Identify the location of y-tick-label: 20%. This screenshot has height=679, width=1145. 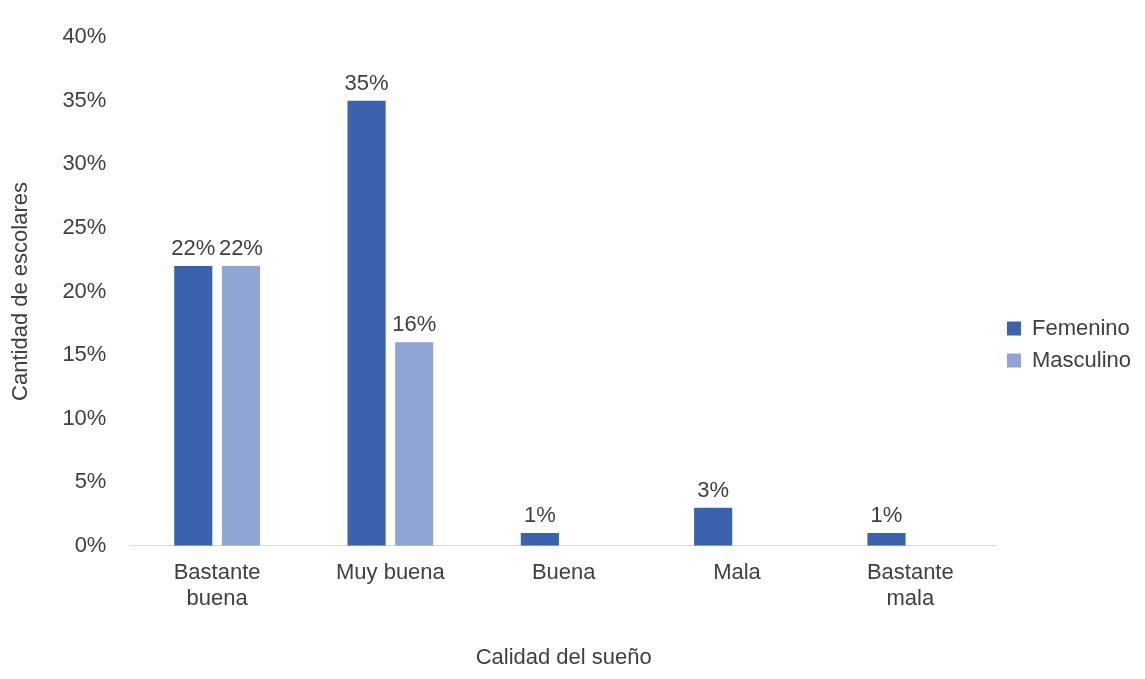
(84, 290).